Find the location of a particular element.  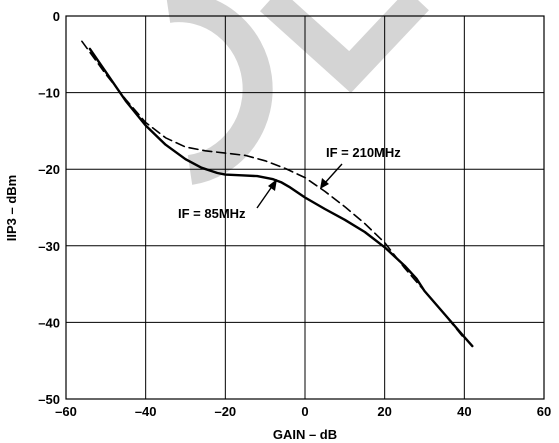

watermark-ring is located at coordinates (219, 92).